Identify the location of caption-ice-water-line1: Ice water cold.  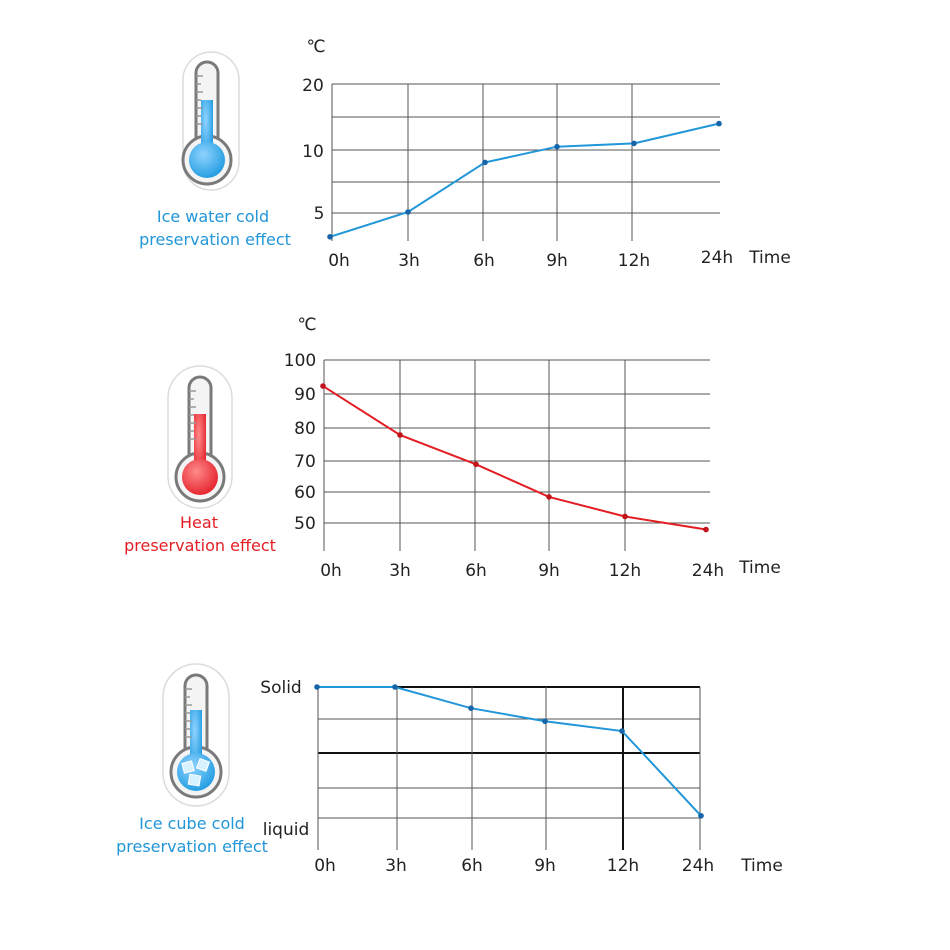
(213, 216).